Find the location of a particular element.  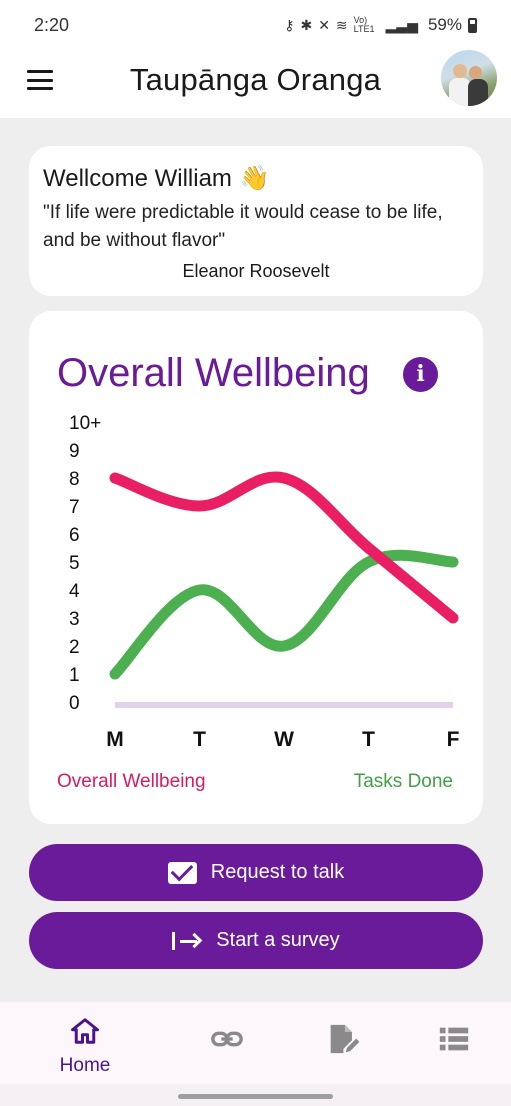

legend-overall-wellbeing: Overall Wellbeing is located at coordinates (131, 781).